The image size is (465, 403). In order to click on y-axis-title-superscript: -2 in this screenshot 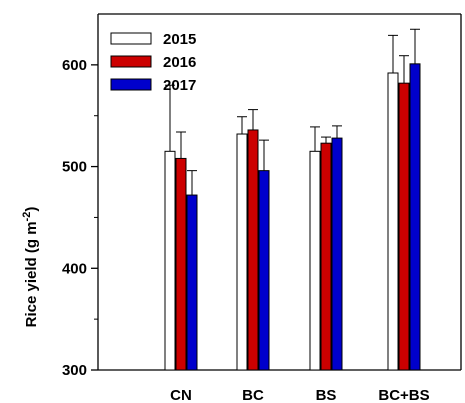, I will do `click(27, 217)`.